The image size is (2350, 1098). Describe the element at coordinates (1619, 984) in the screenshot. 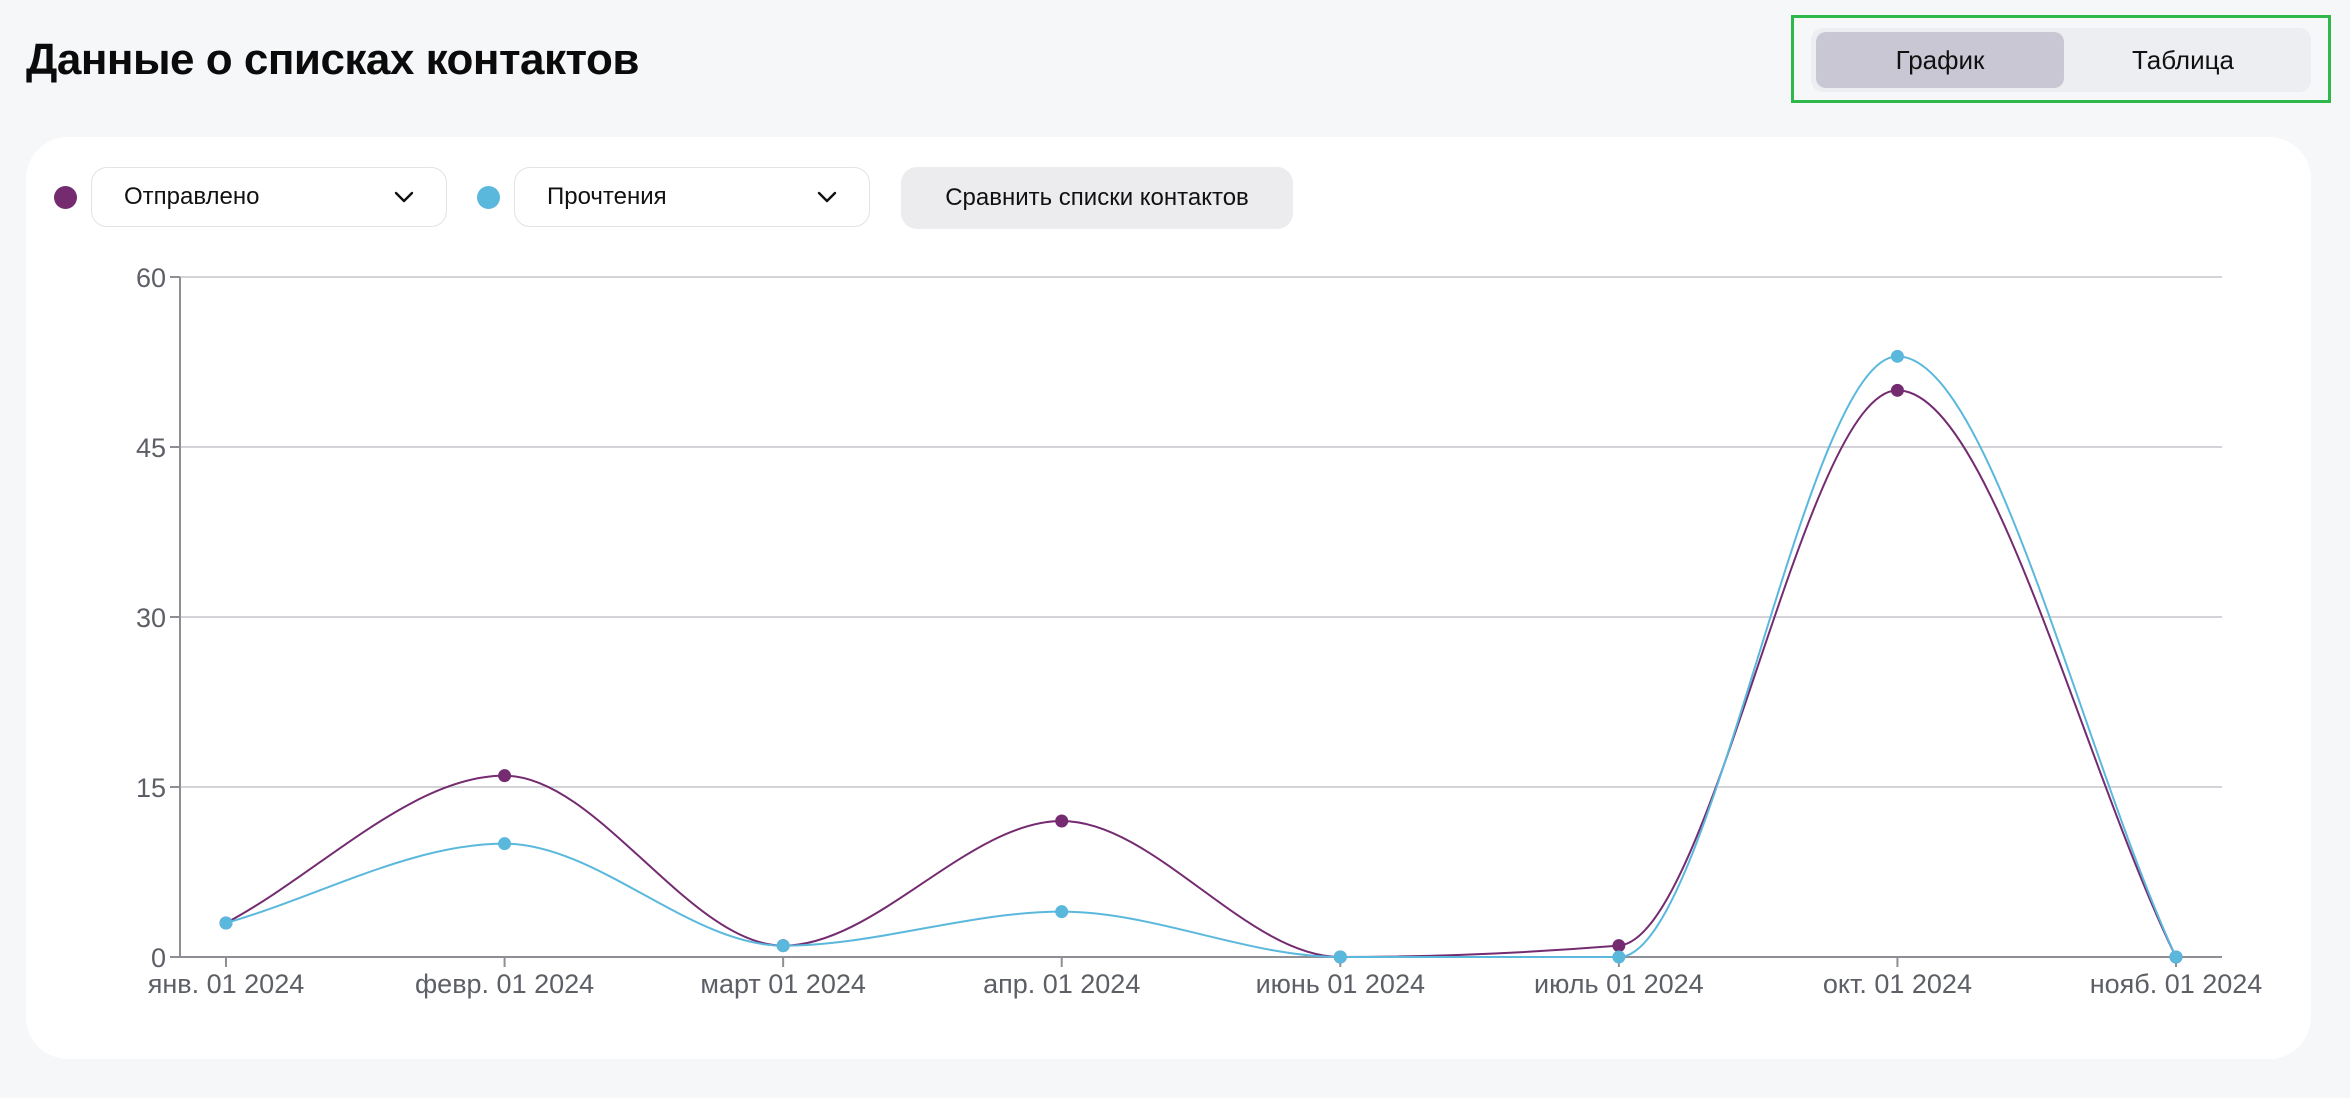

I see `x-tick-label: июль 01 2024` at that location.